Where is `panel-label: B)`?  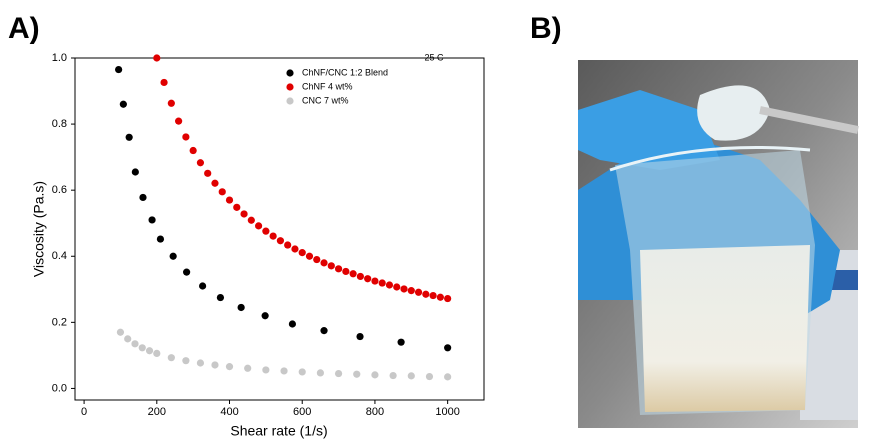 panel-label: B) is located at coordinates (546, 28).